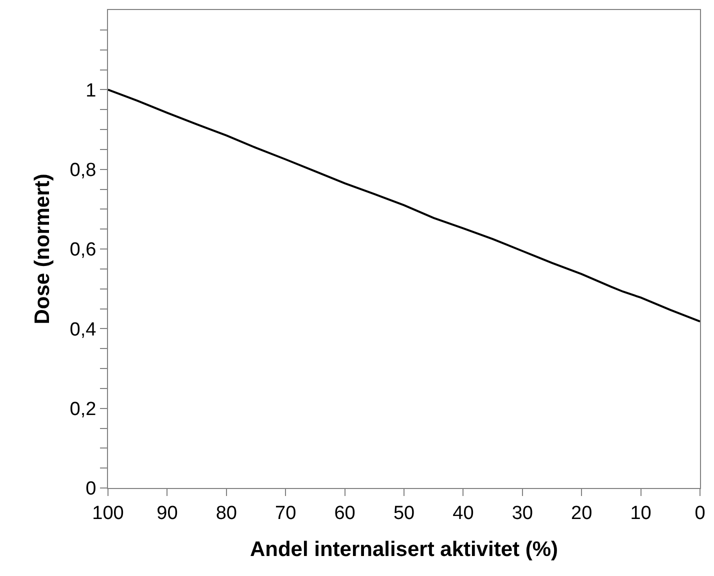  What do you see at coordinates (700, 513) in the screenshot?
I see `x-tick-label: 0` at bounding box center [700, 513].